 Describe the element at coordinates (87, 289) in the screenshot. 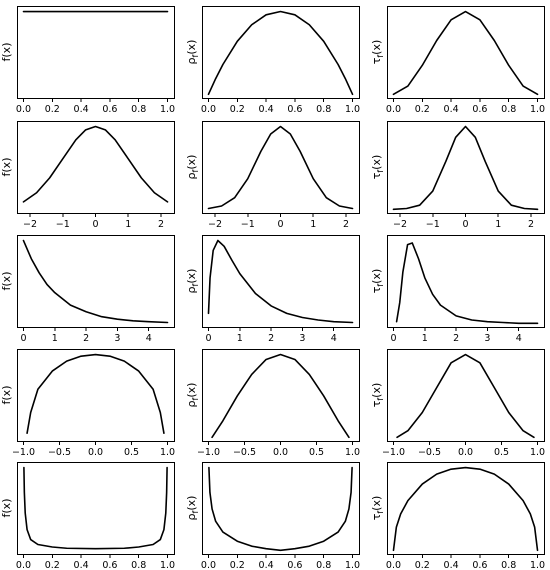

I see `subplot-r2c0: 0 1 2 3 4 f(x)` at that location.